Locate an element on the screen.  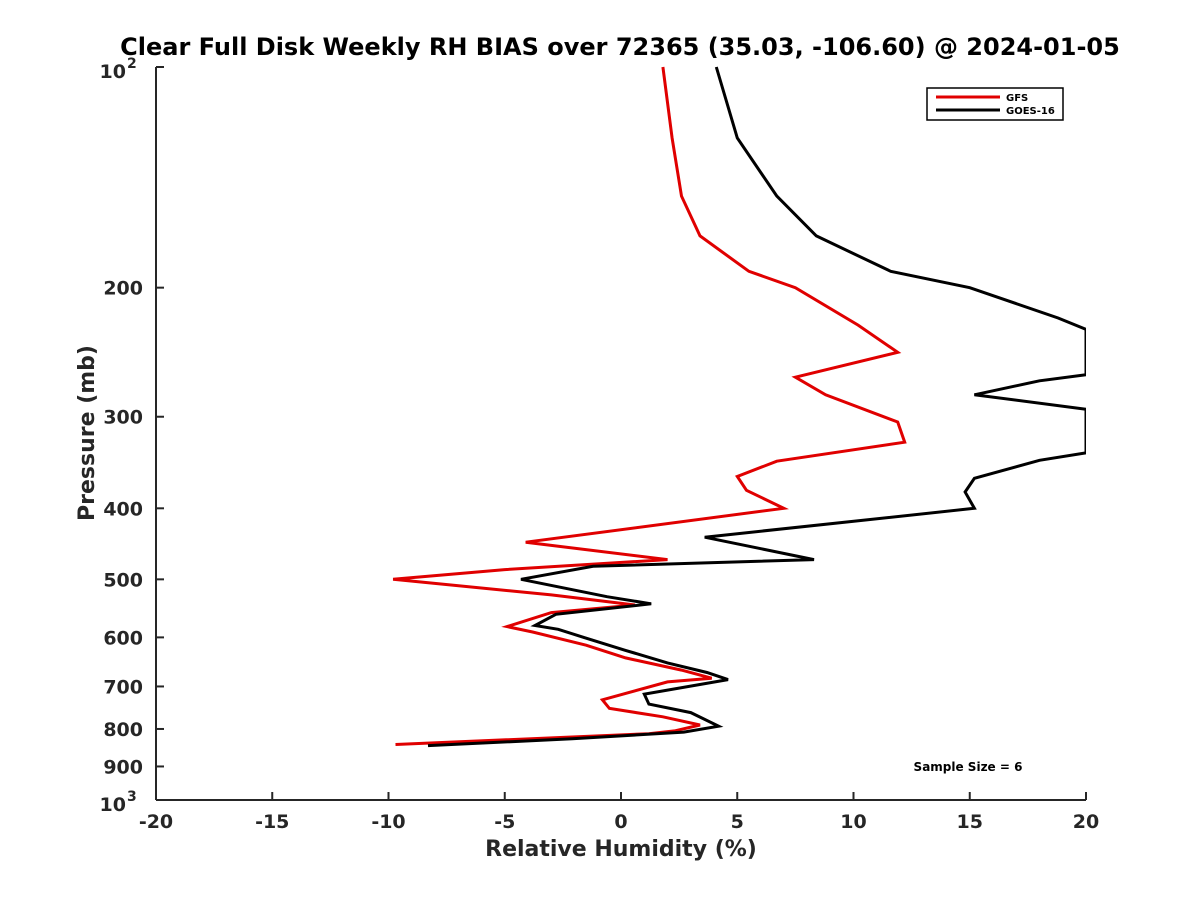
y-tick-label: 600 is located at coordinates (123, 638).